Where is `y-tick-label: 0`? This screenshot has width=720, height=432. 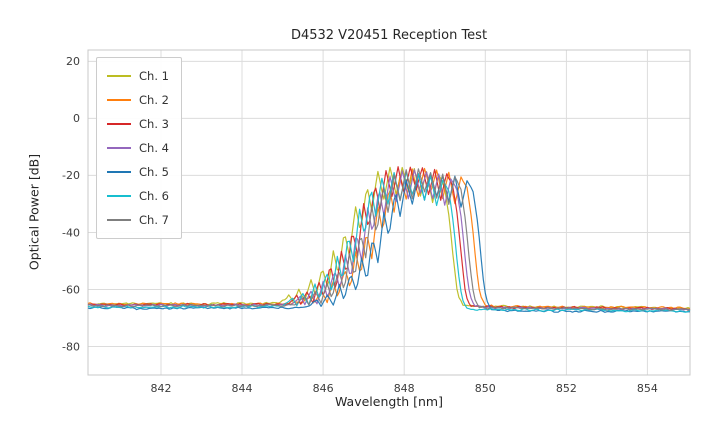
y-tick-label: 0 is located at coordinates (76, 118).